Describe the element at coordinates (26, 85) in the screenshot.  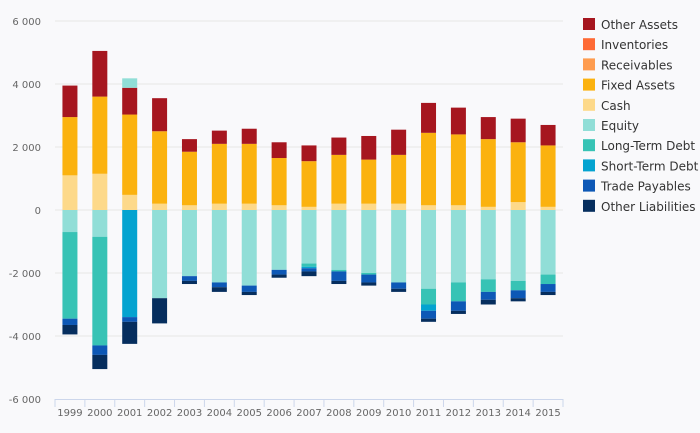
I see `y-tick-label: 4 000` at that location.